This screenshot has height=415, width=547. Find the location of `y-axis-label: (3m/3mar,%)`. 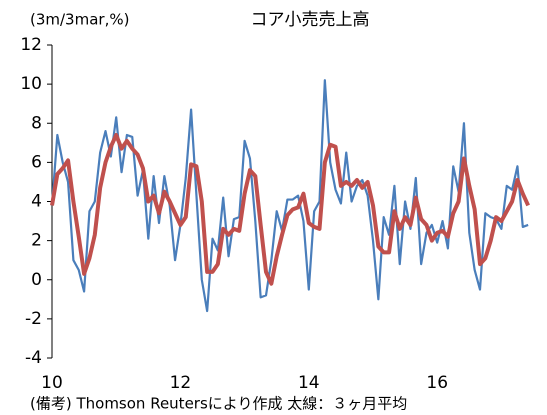

y-axis-label: (3m/3mar,%) is located at coordinates (79, 20).